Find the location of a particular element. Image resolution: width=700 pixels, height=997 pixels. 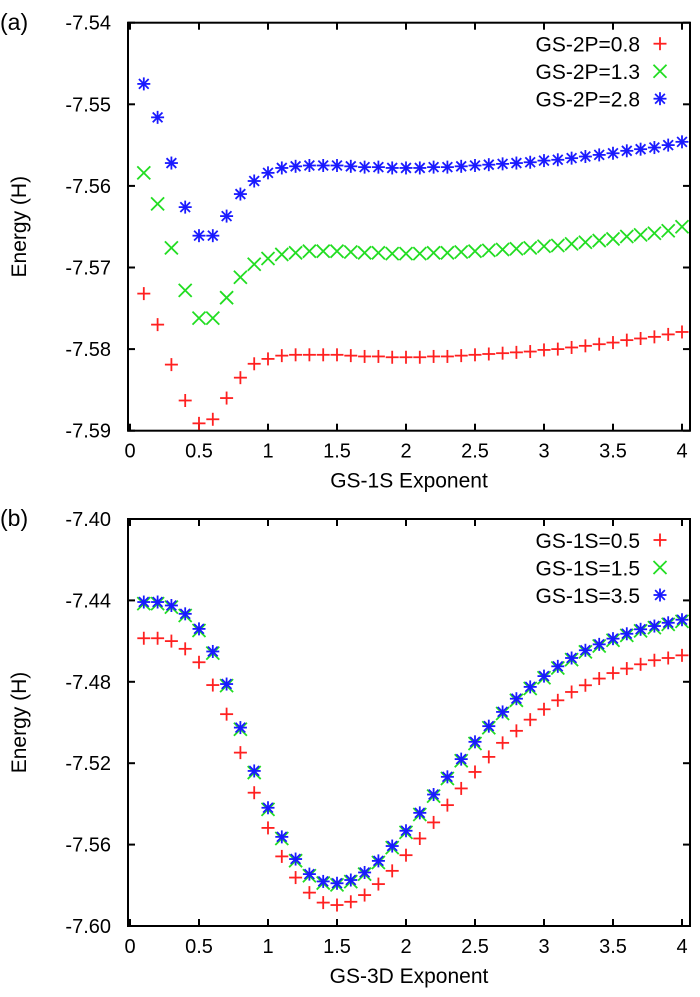

y-tick-label: -7.56 is located at coordinates (88, 846).